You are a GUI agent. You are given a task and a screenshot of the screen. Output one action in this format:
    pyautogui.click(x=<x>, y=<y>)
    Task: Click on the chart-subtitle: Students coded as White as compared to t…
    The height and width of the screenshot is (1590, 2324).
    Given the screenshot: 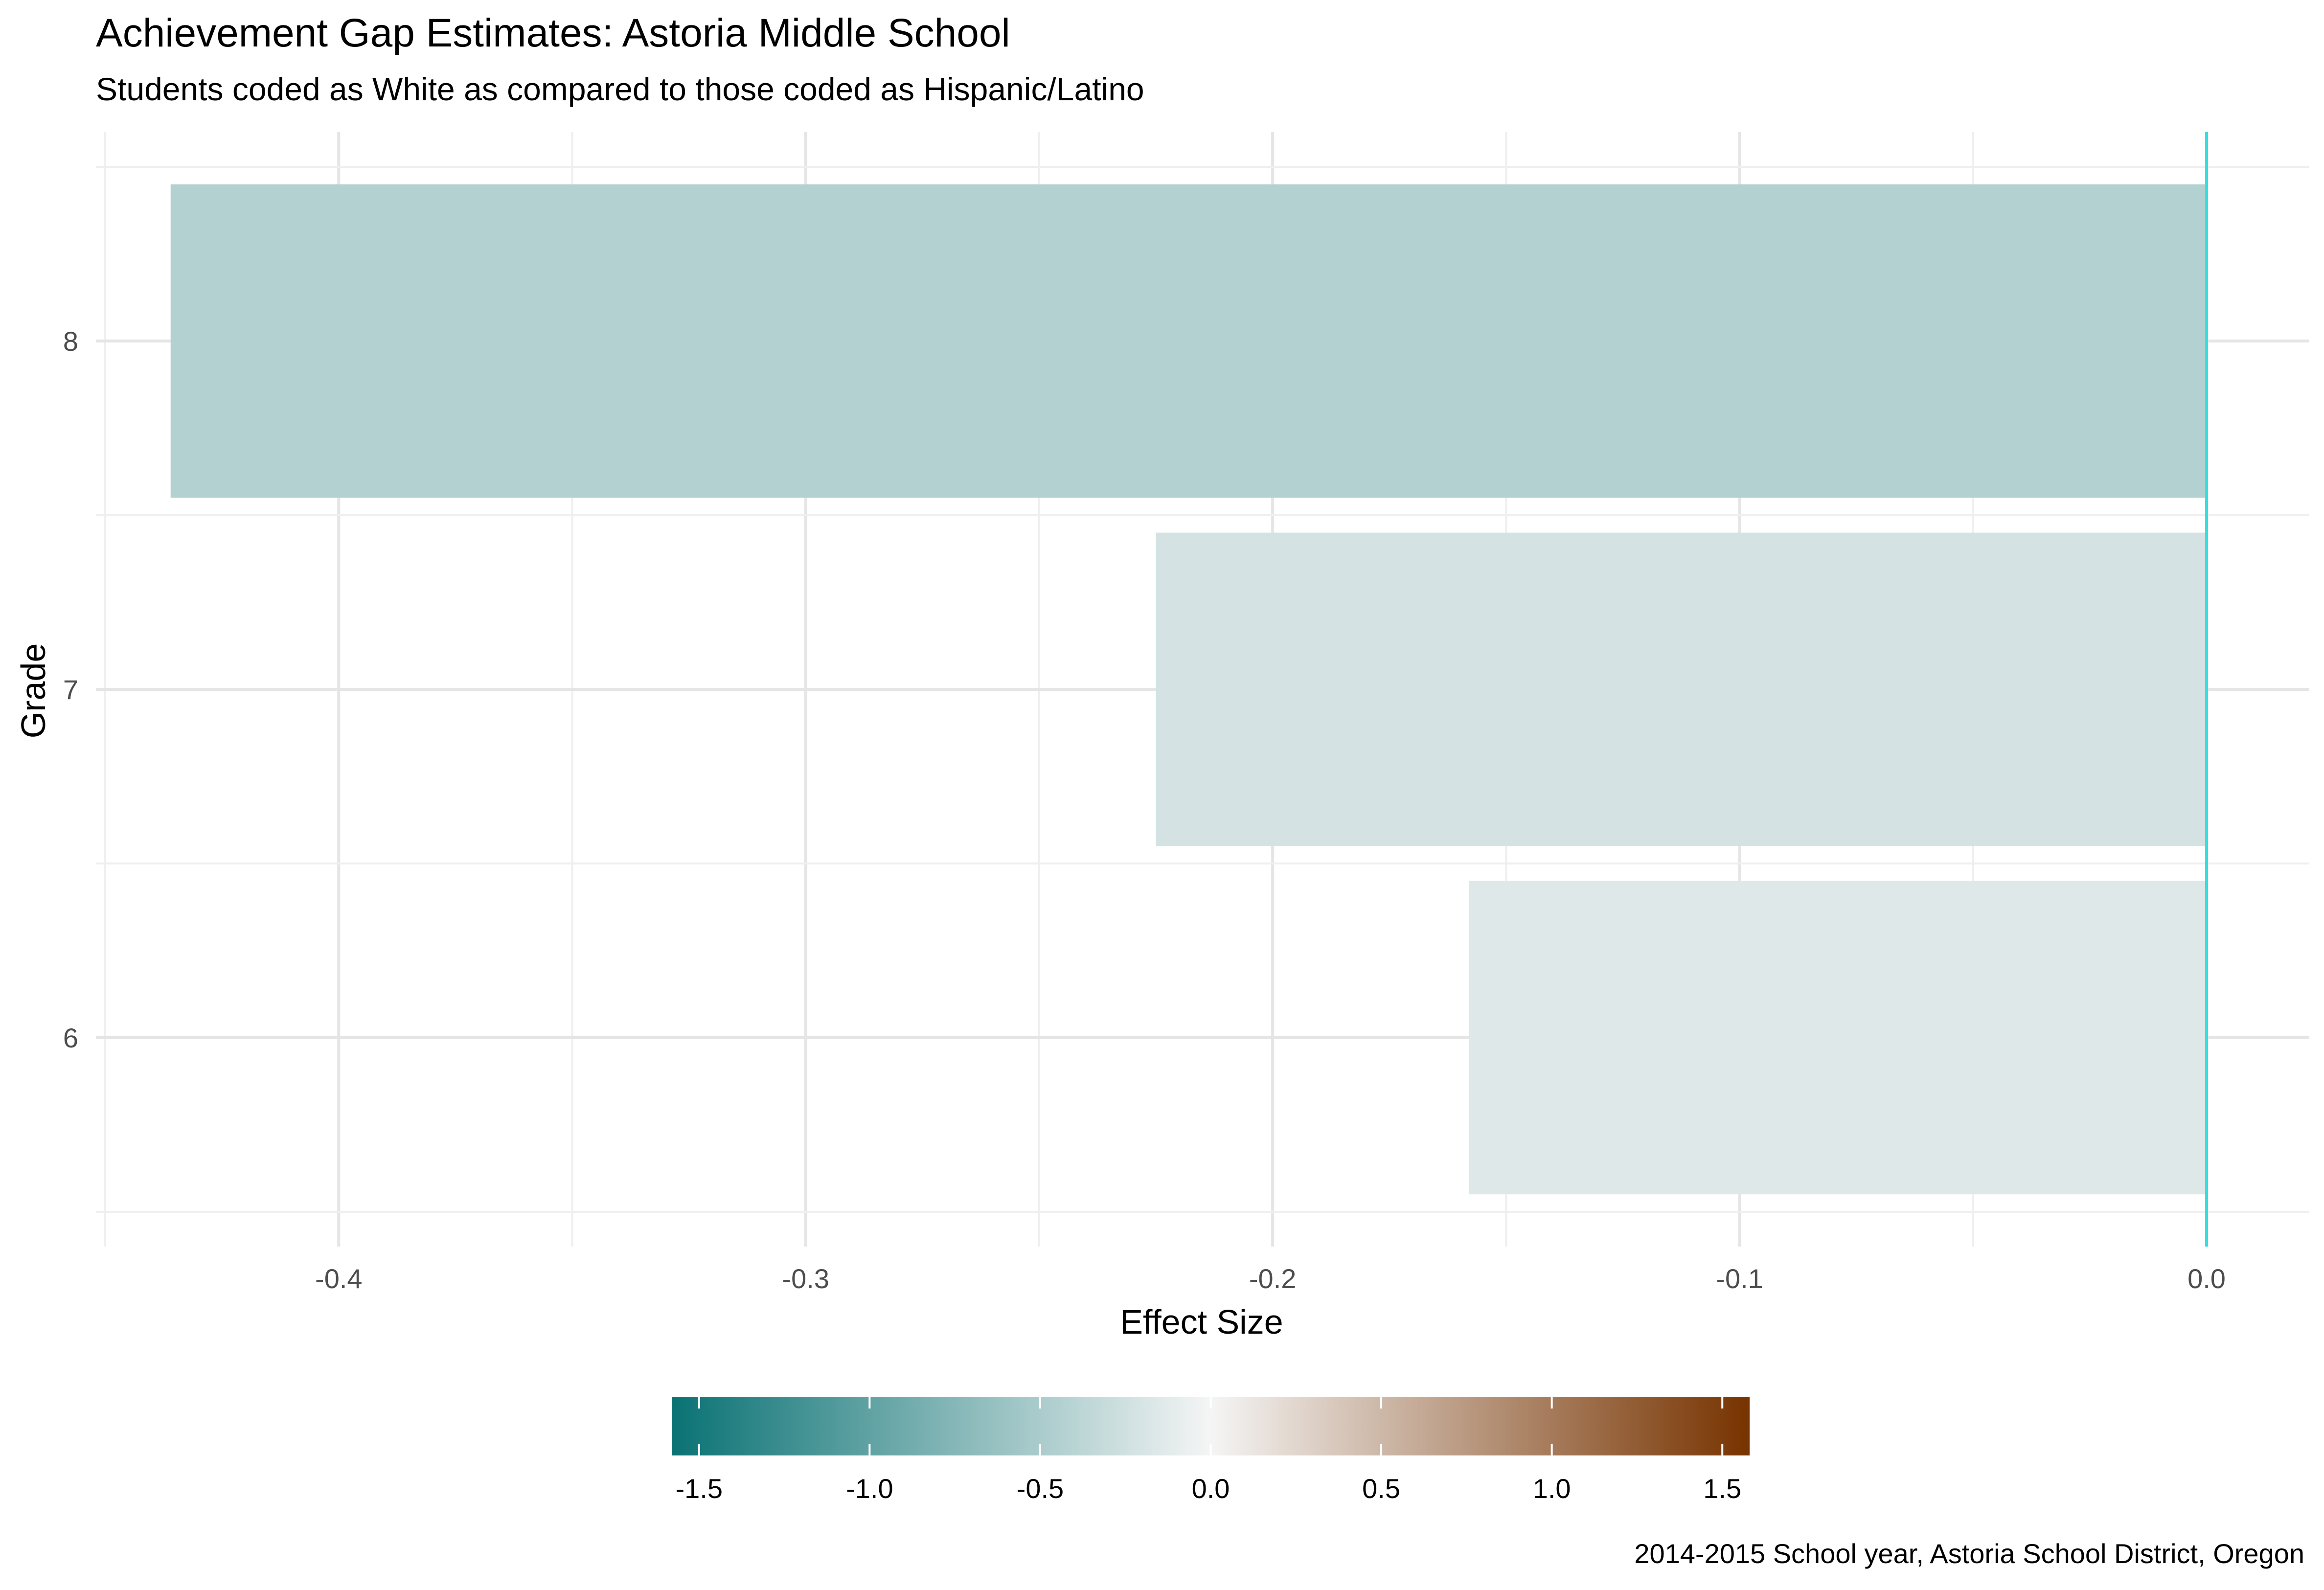 What is the action you would take?
    pyautogui.click(x=620, y=89)
    